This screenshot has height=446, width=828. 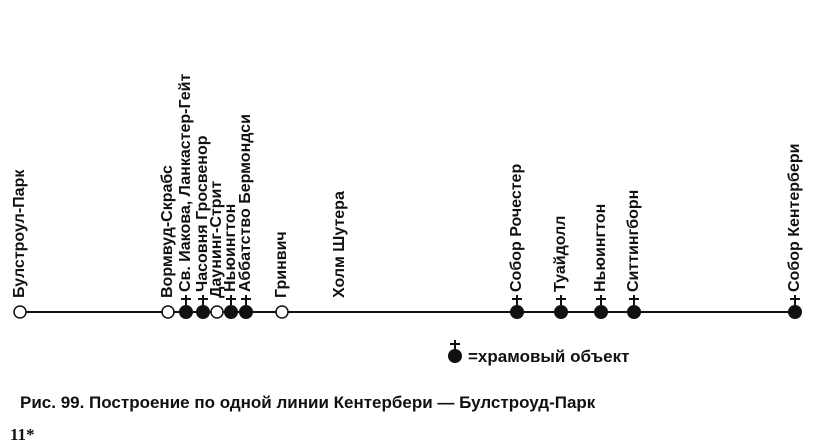 What do you see at coordinates (167, 231) in the screenshot?
I see `node-label: Вормвуд-Скрабс` at bounding box center [167, 231].